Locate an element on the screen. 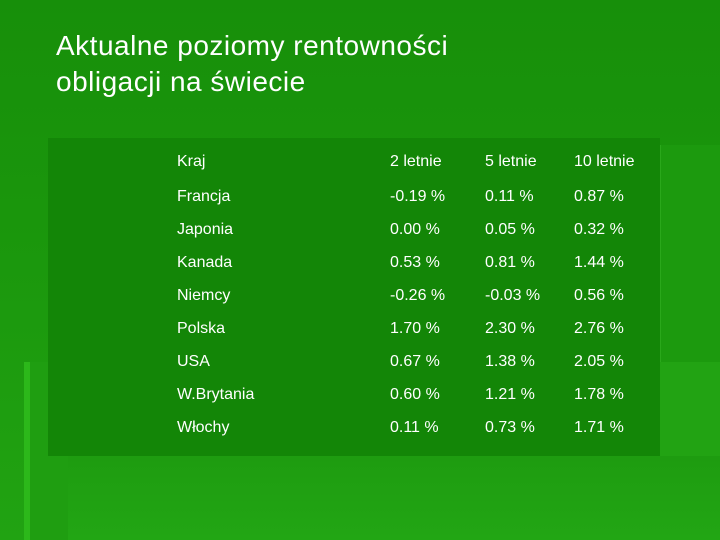  cell-2-year: -0.26 % is located at coordinates (418, 295).